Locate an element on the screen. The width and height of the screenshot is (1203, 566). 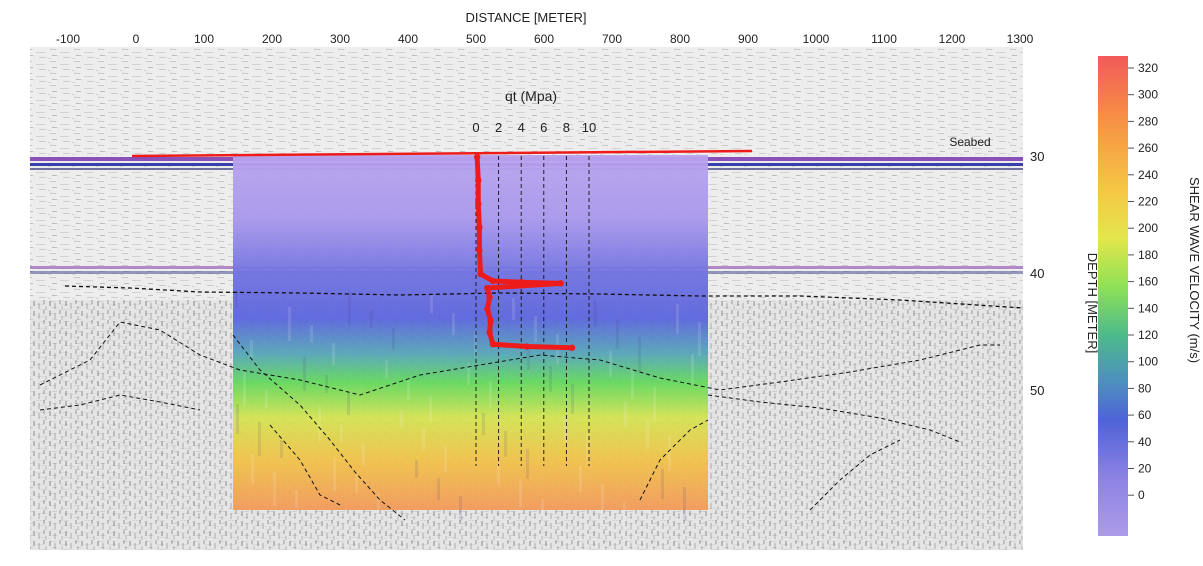
cpt-title: qt (Mpa) is located at coordinates (531, 96).